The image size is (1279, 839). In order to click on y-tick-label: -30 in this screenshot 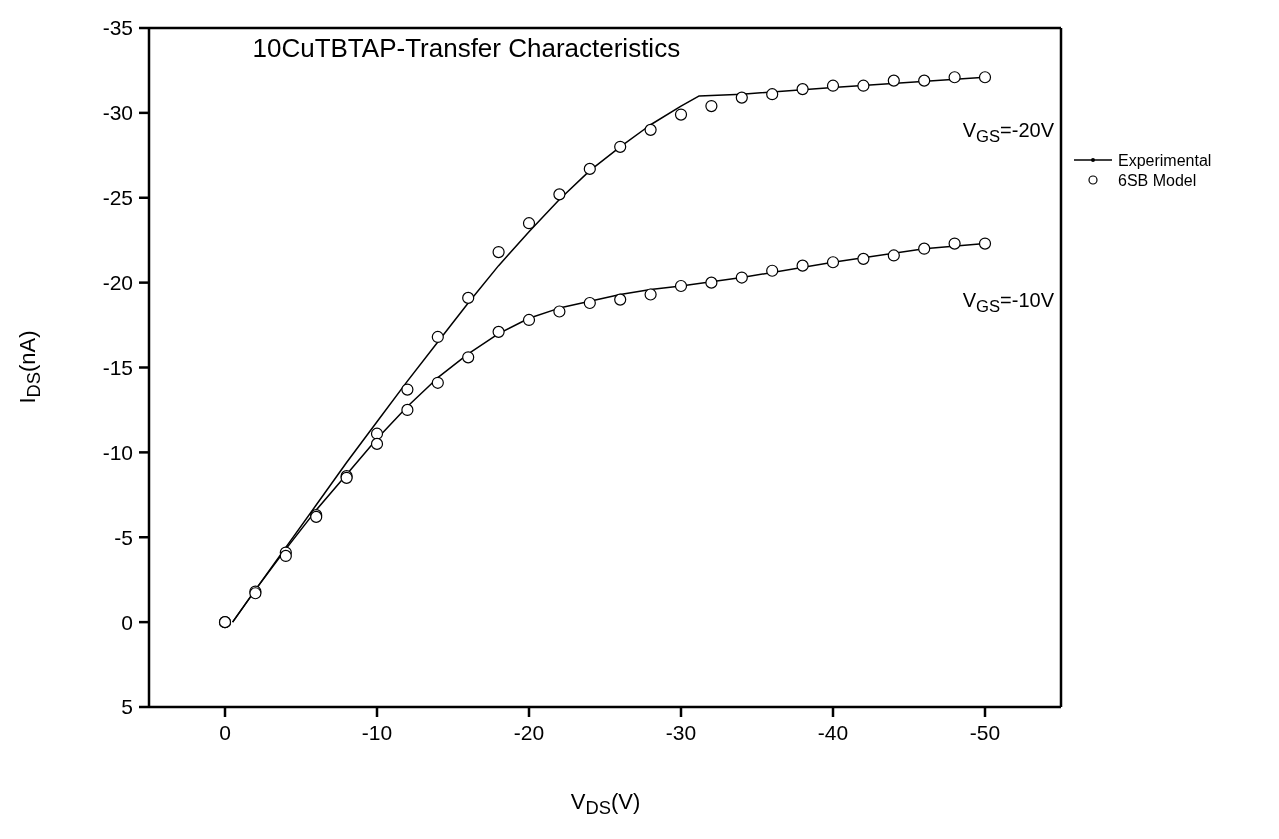, I will do `click(117, 113)`.